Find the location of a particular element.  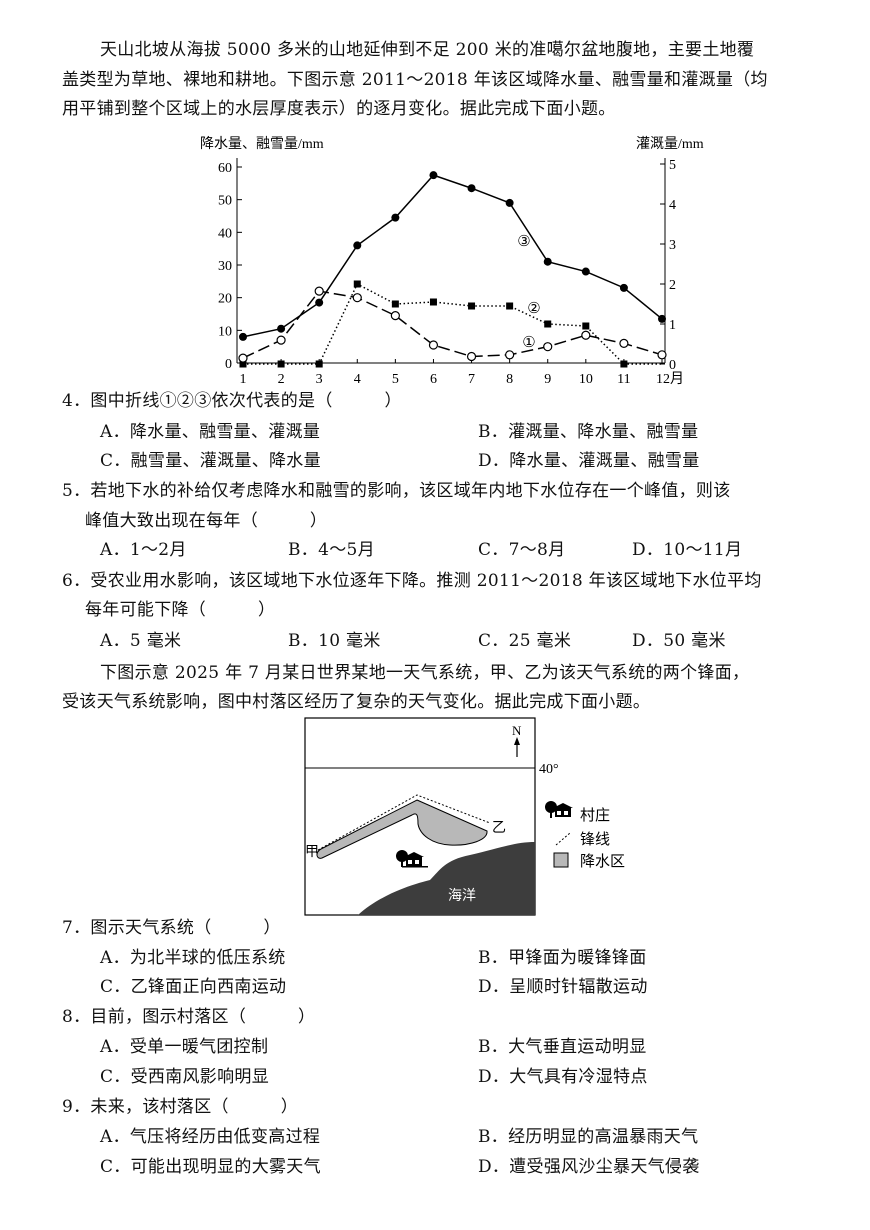

right-tick-label: 5 is located at coordinates (672, 165).